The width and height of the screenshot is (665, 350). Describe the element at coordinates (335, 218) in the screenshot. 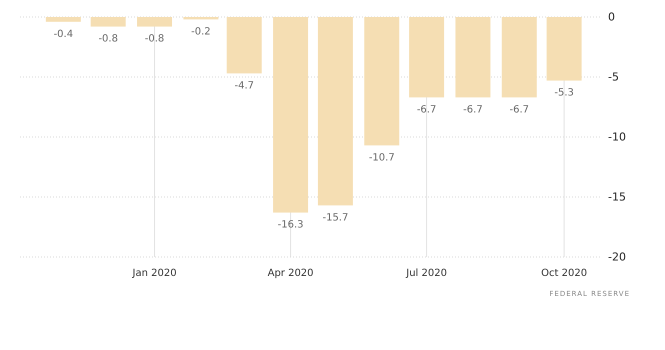

I see `data-label: -15.7` at that location.